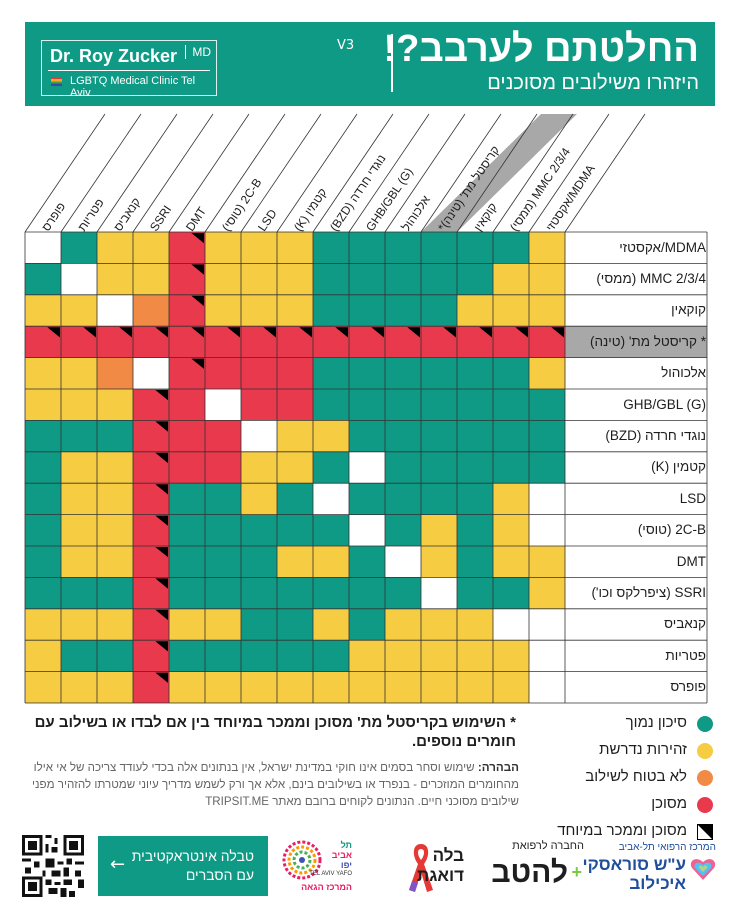 This screenshot has width=740, height=924. Describe the element at coordinates (183, 866) in the screenshot. I see `interactive-table-button: ← טבלה אינטראקטיבית עם הסברים` at that location.